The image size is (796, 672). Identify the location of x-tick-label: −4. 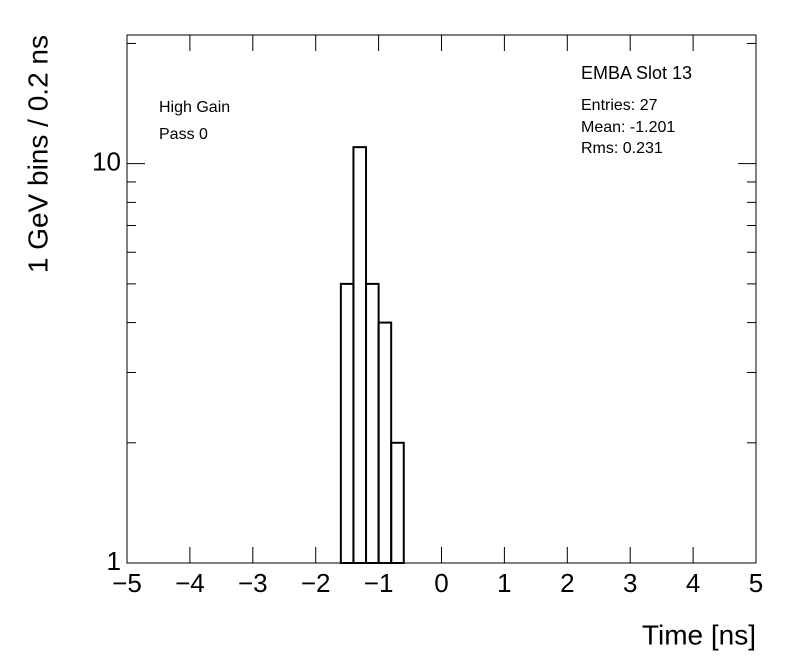
(190, 583).